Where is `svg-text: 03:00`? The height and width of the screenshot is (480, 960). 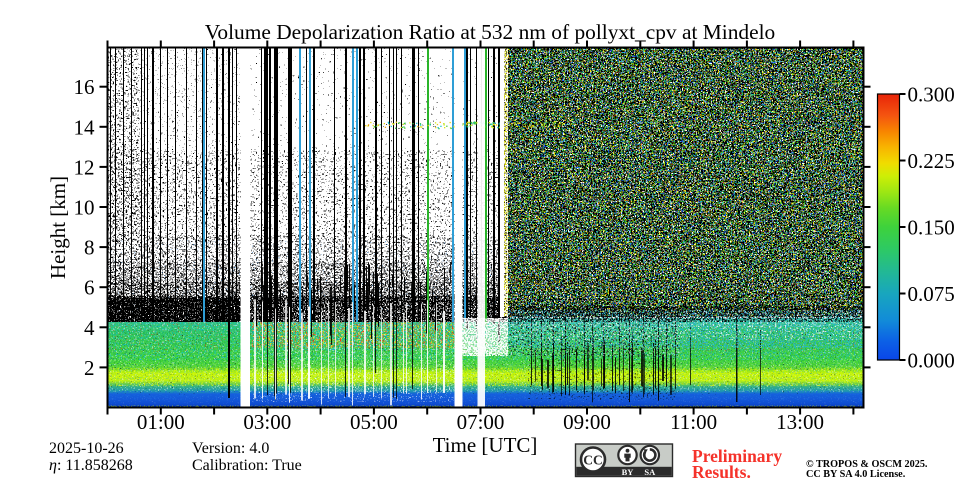
svg-text: 03:00 is located at coordinates (267, 422).